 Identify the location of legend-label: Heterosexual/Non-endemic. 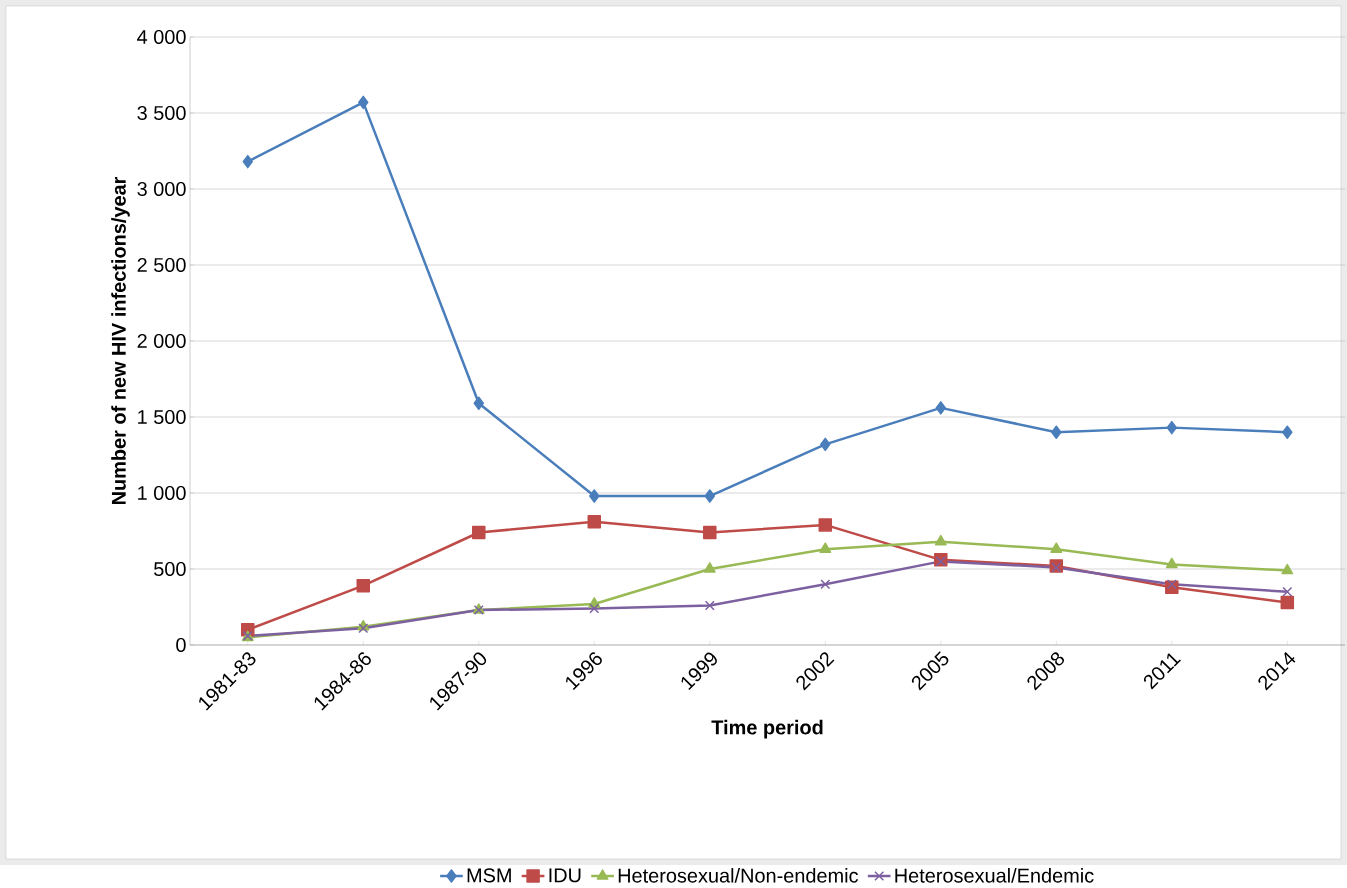
(738, 875).